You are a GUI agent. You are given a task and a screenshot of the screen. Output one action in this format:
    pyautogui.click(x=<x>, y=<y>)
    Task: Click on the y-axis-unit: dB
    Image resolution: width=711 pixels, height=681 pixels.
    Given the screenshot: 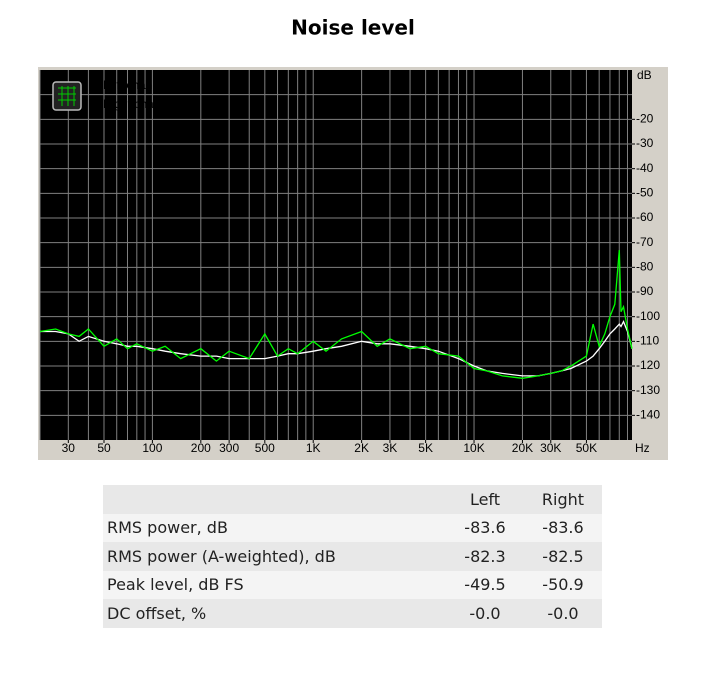 What is the action you would take?
    pyautogui.click(x=644, y=75)
    